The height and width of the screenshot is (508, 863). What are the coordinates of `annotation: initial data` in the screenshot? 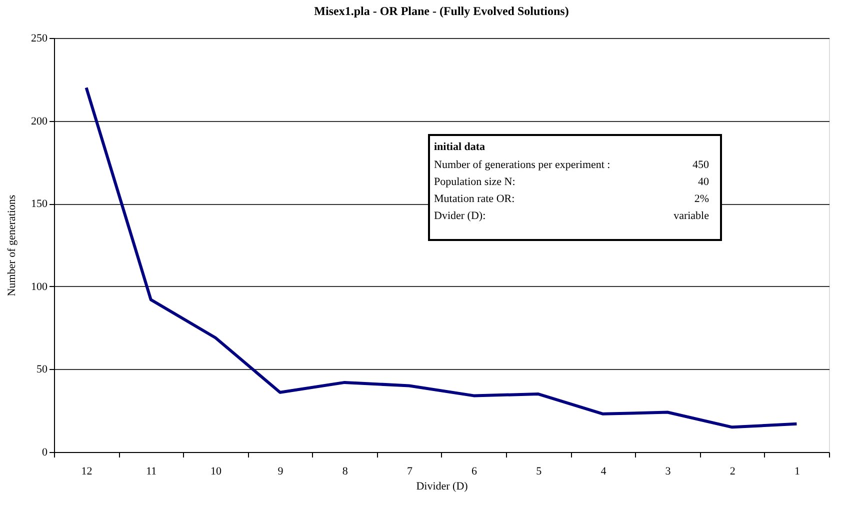 It's located at (460, 147).